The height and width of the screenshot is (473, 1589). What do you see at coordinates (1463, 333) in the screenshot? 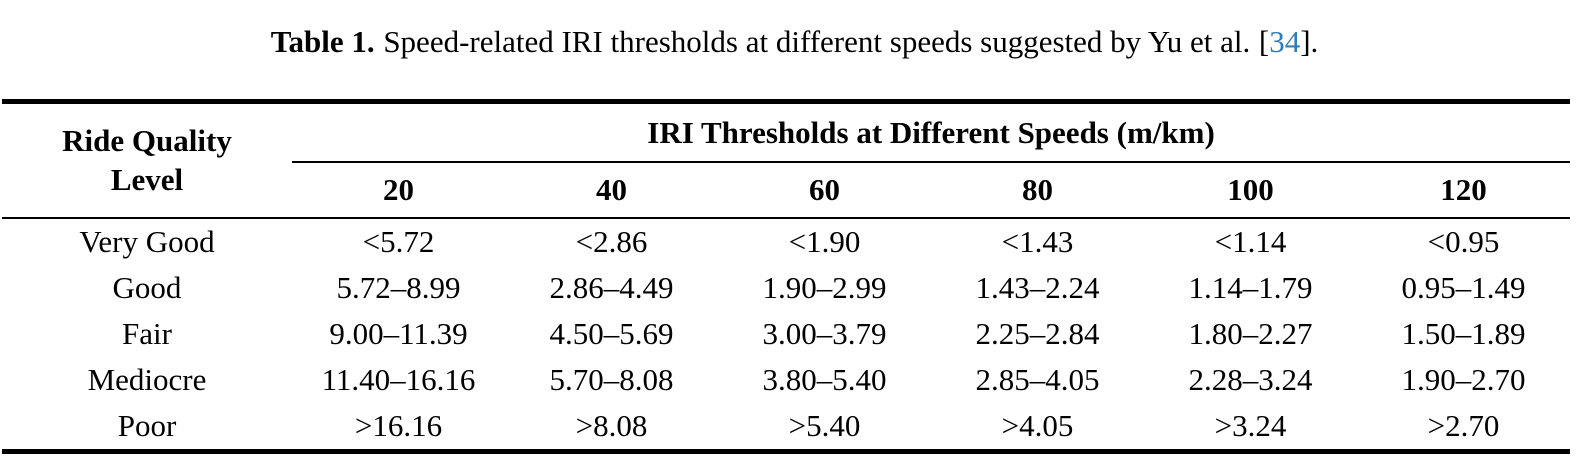
I see `threshold-value-cell: 1.50–1.89` at bounding box center [1463, 333].